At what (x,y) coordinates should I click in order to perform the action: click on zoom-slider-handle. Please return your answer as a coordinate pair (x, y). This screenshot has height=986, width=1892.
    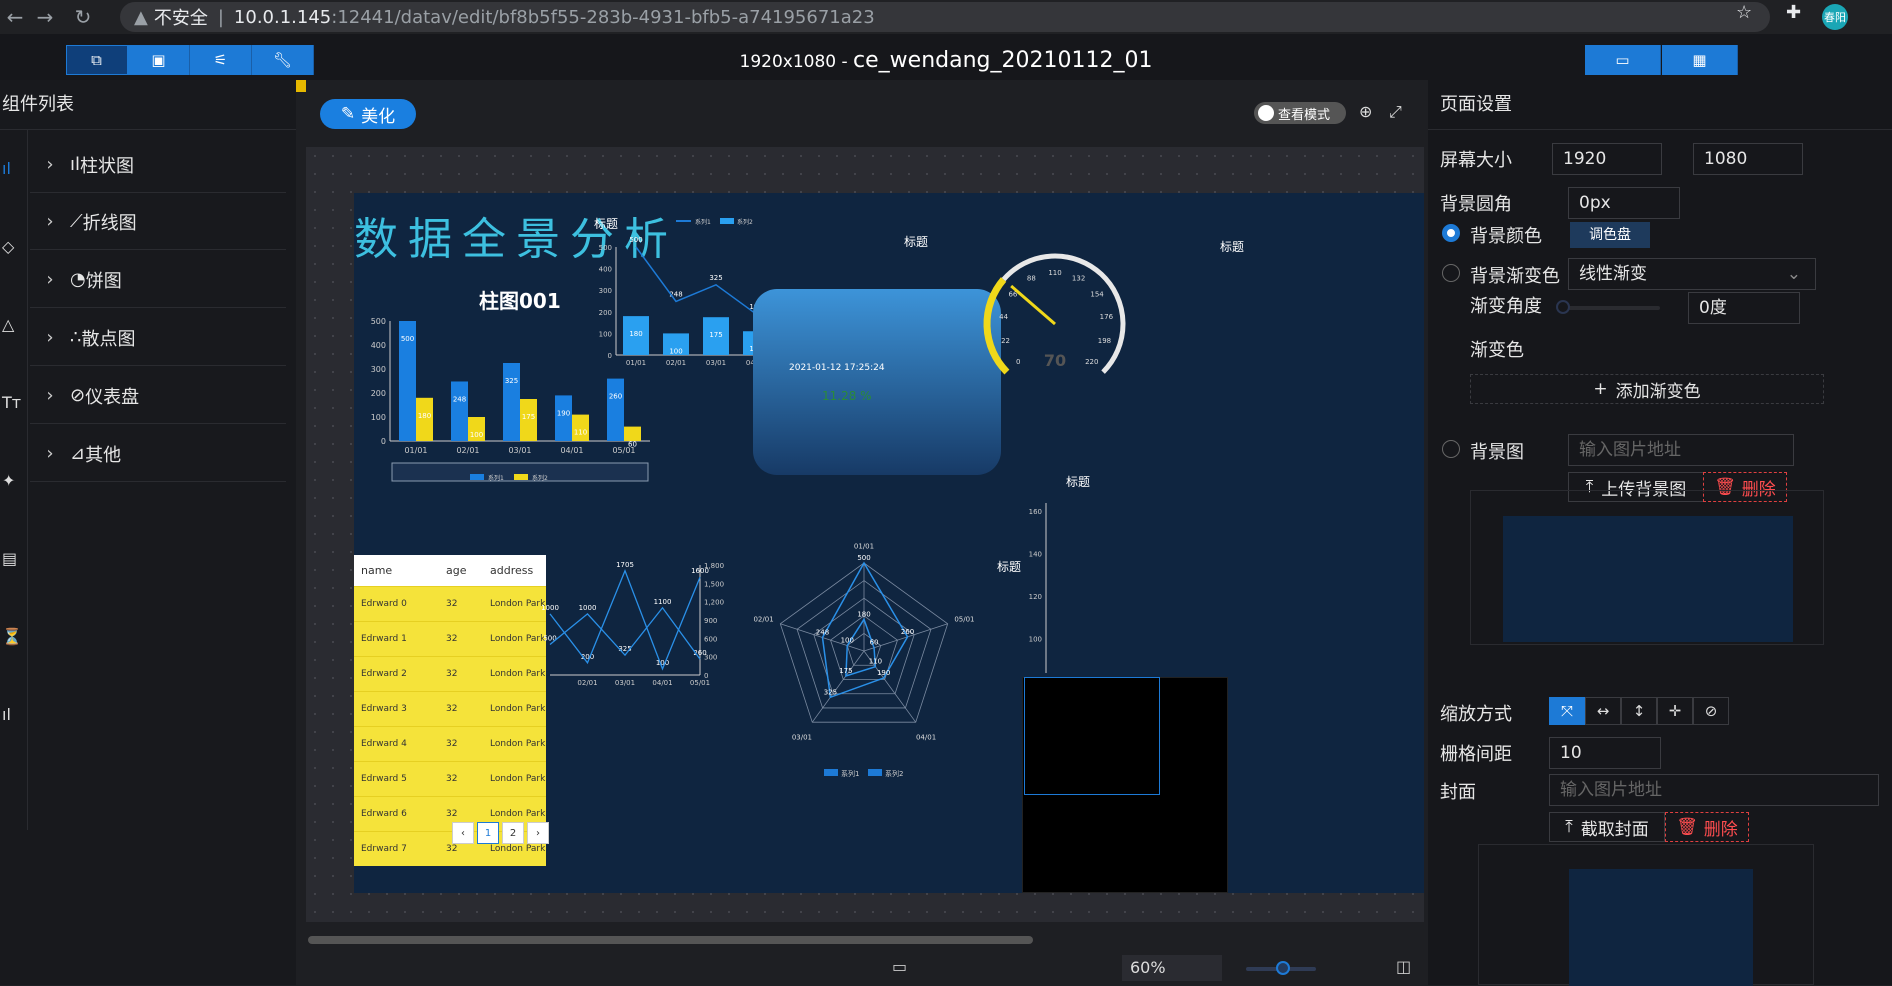
    Looking at the image, I should click on (1283, 968).